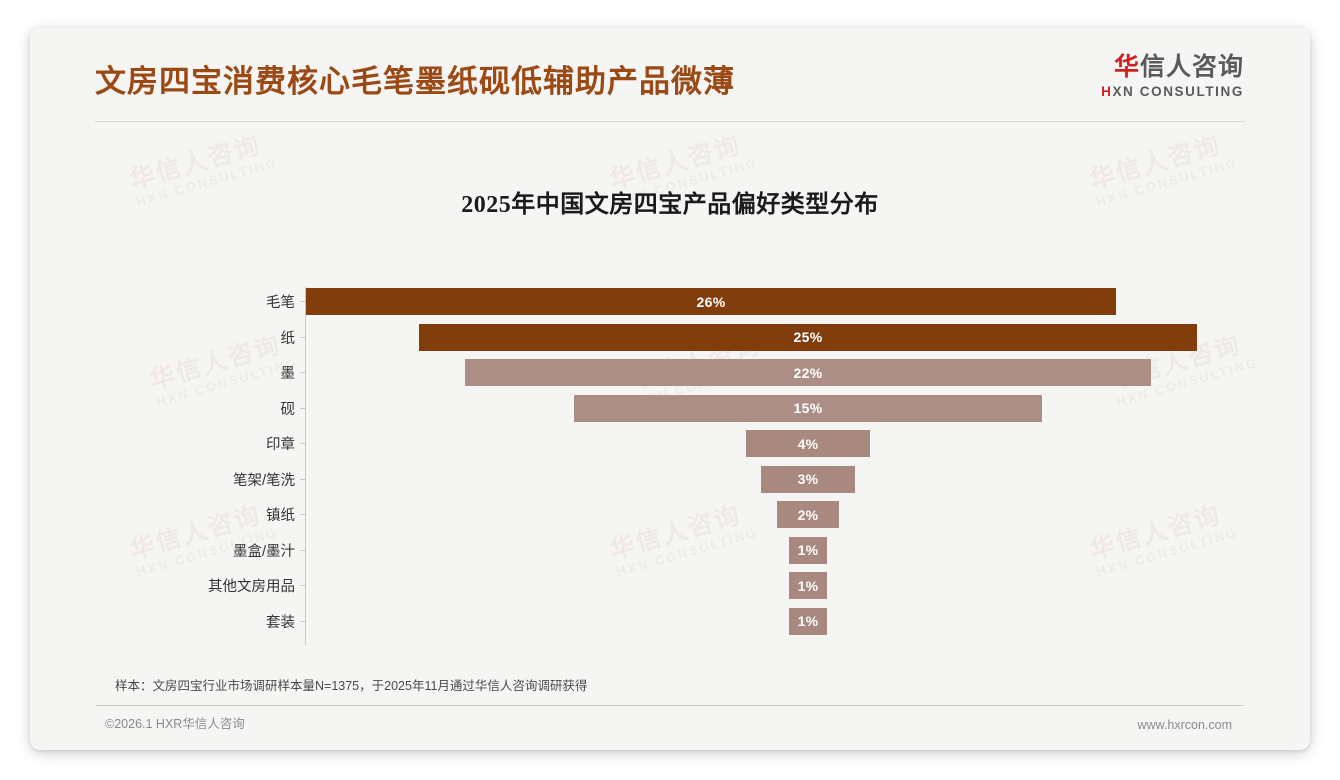  What do you see at coordinates (280, 445) in the screenshot?
I see `category-label: 印章` at bounding box center [280, 445].